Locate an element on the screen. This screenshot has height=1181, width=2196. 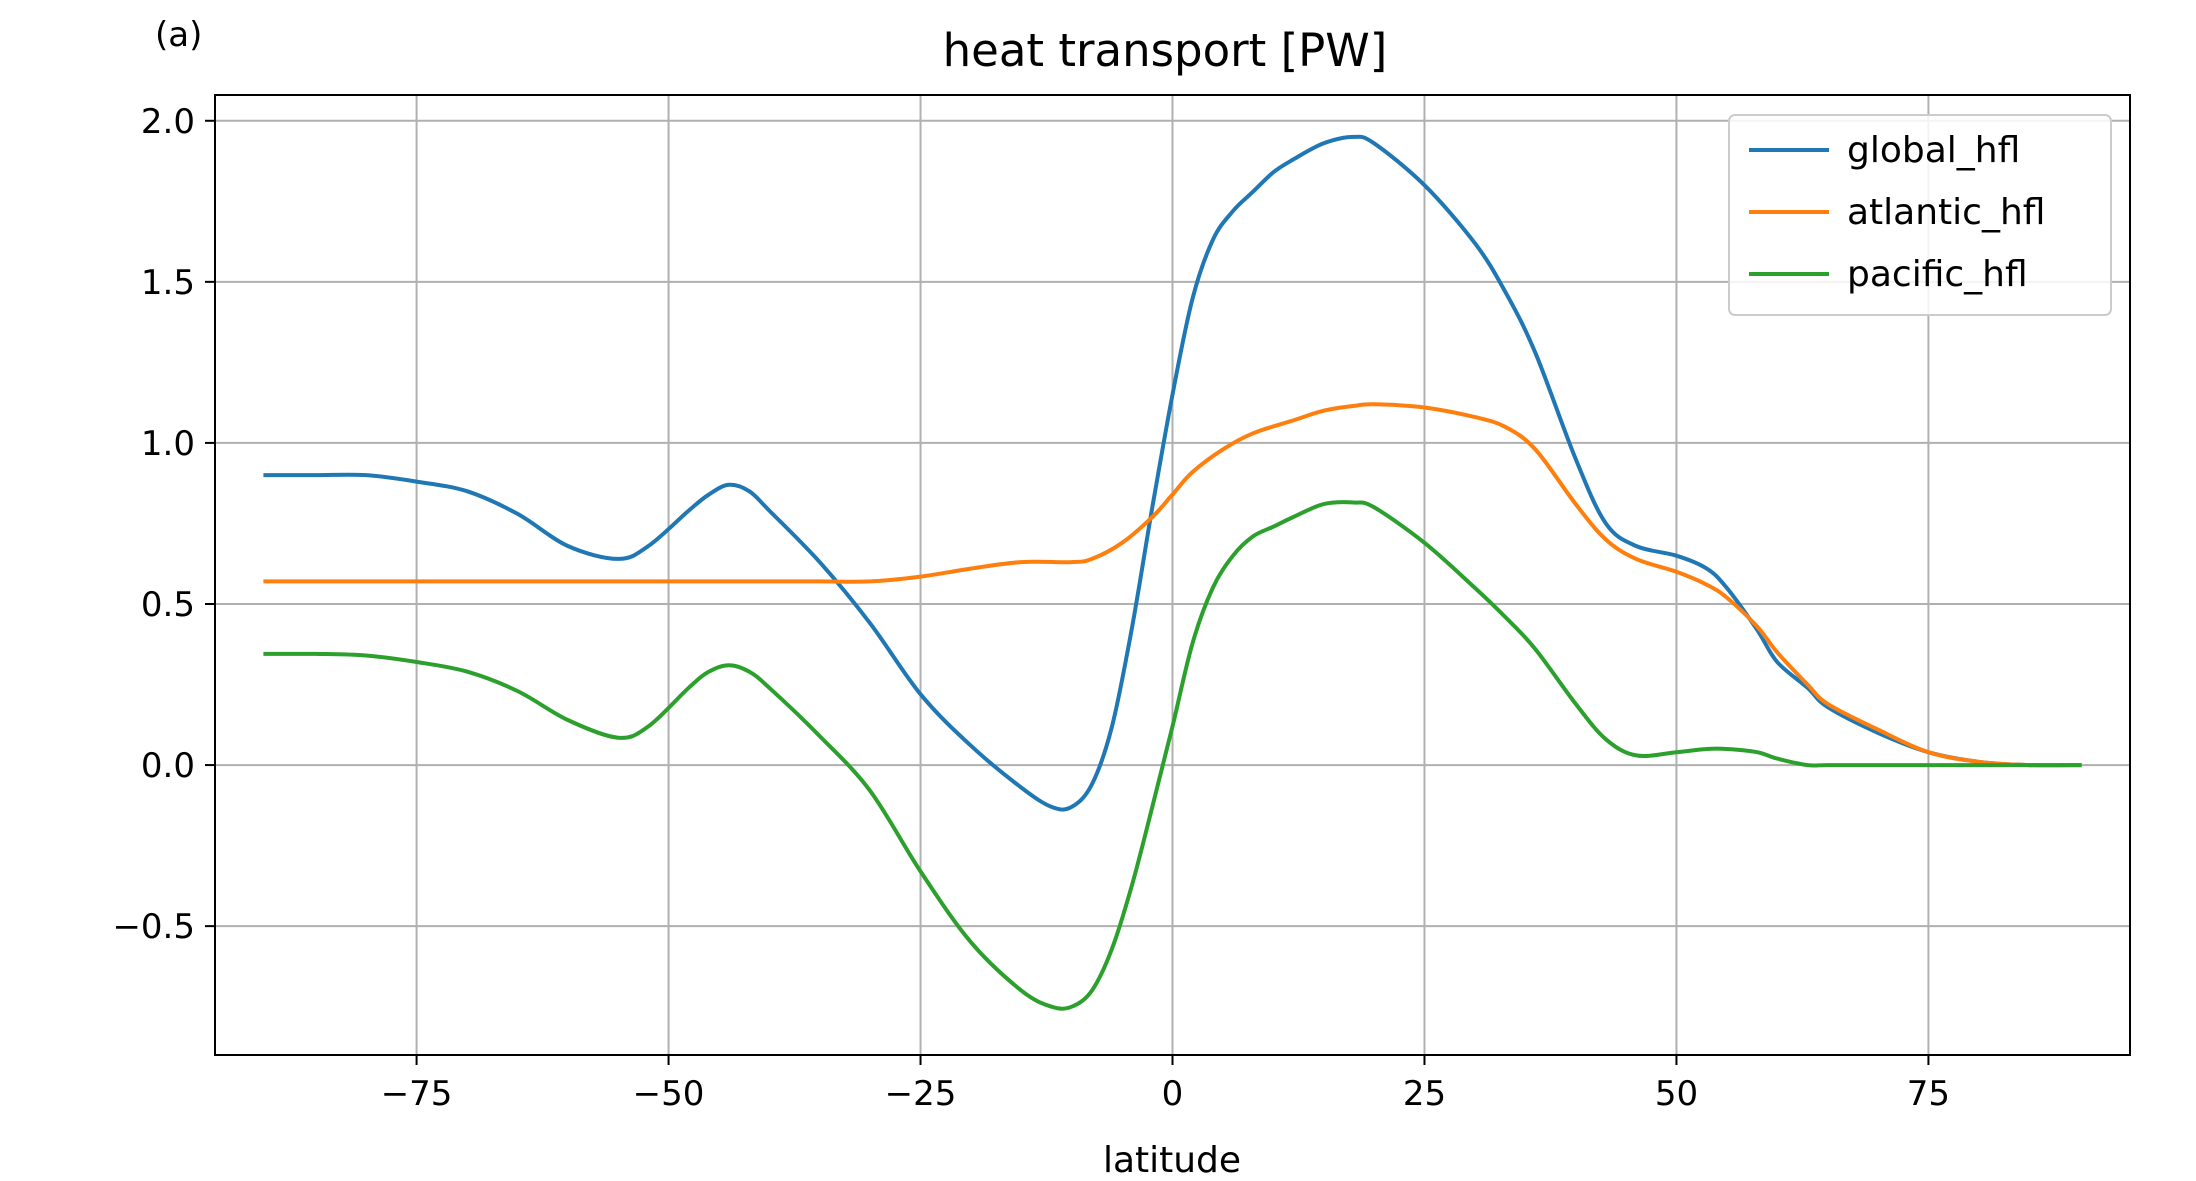
x-tick-label: −25 is located at coordinates (921, 1094).